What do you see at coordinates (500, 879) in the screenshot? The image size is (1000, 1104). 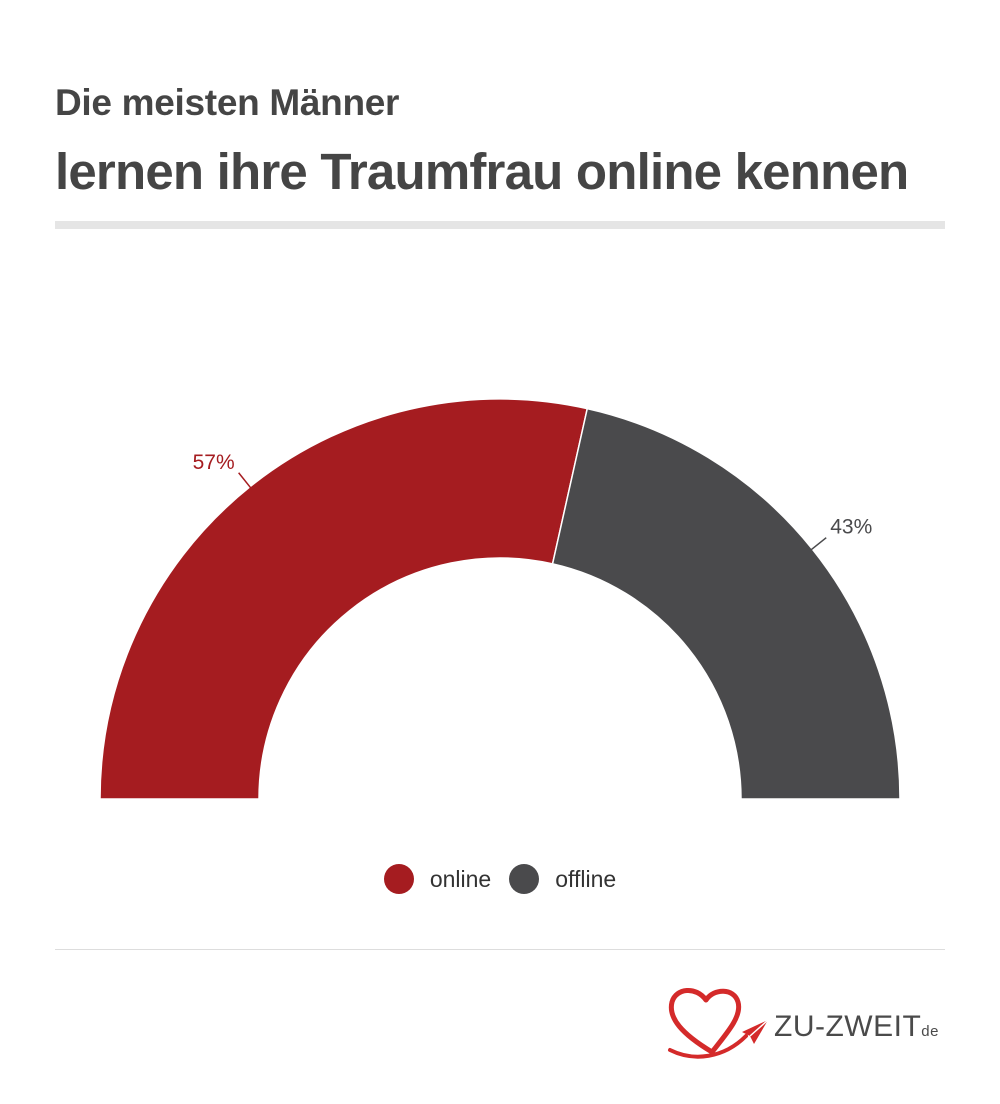 I see `chart-legend: online offline` at bounding box center [500, 879].